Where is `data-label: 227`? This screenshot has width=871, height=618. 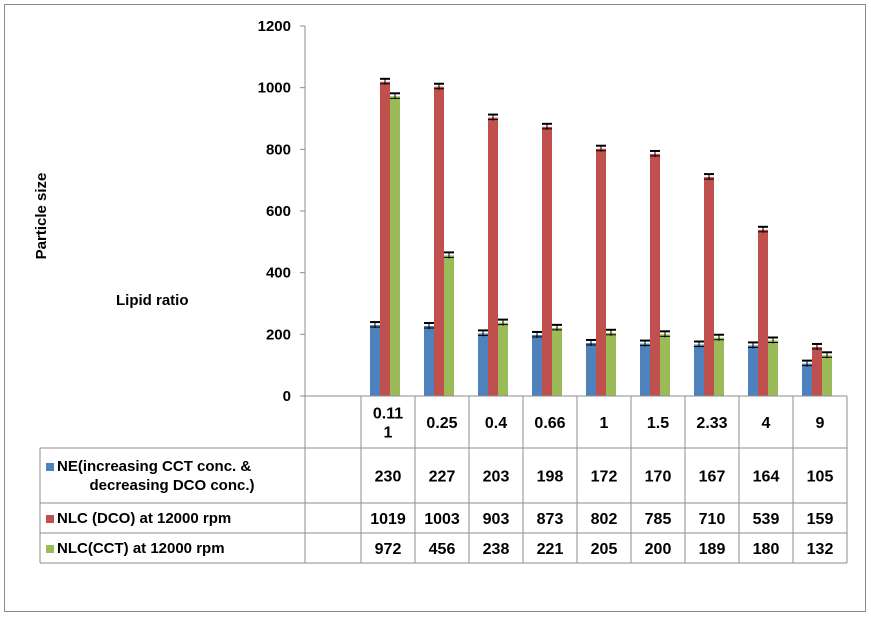 data-label: 227 is located at coordinates (442, 477).